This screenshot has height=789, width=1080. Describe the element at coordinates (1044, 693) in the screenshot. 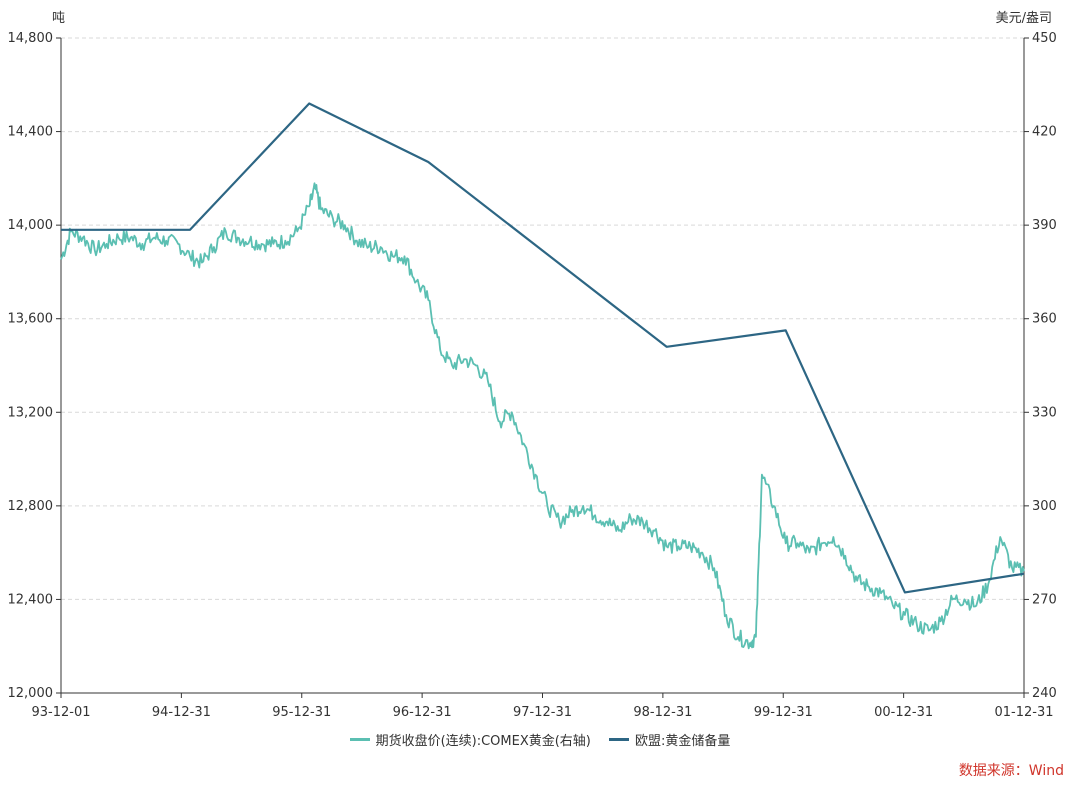

I see `right-tick-label: 240` at that location.